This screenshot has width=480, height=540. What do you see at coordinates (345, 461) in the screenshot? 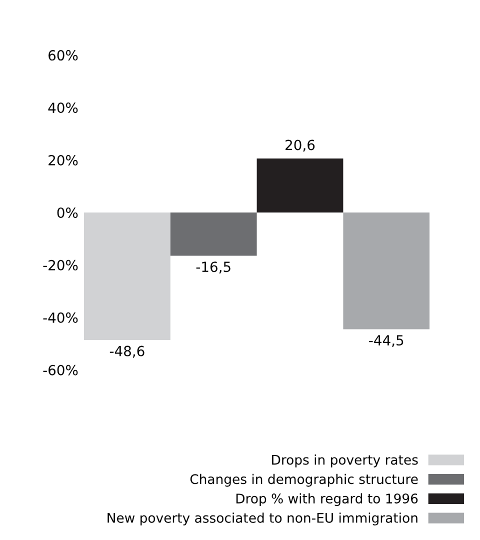
I see `legend-label: Drops in poverty rates` at bounding box center [345, 461].